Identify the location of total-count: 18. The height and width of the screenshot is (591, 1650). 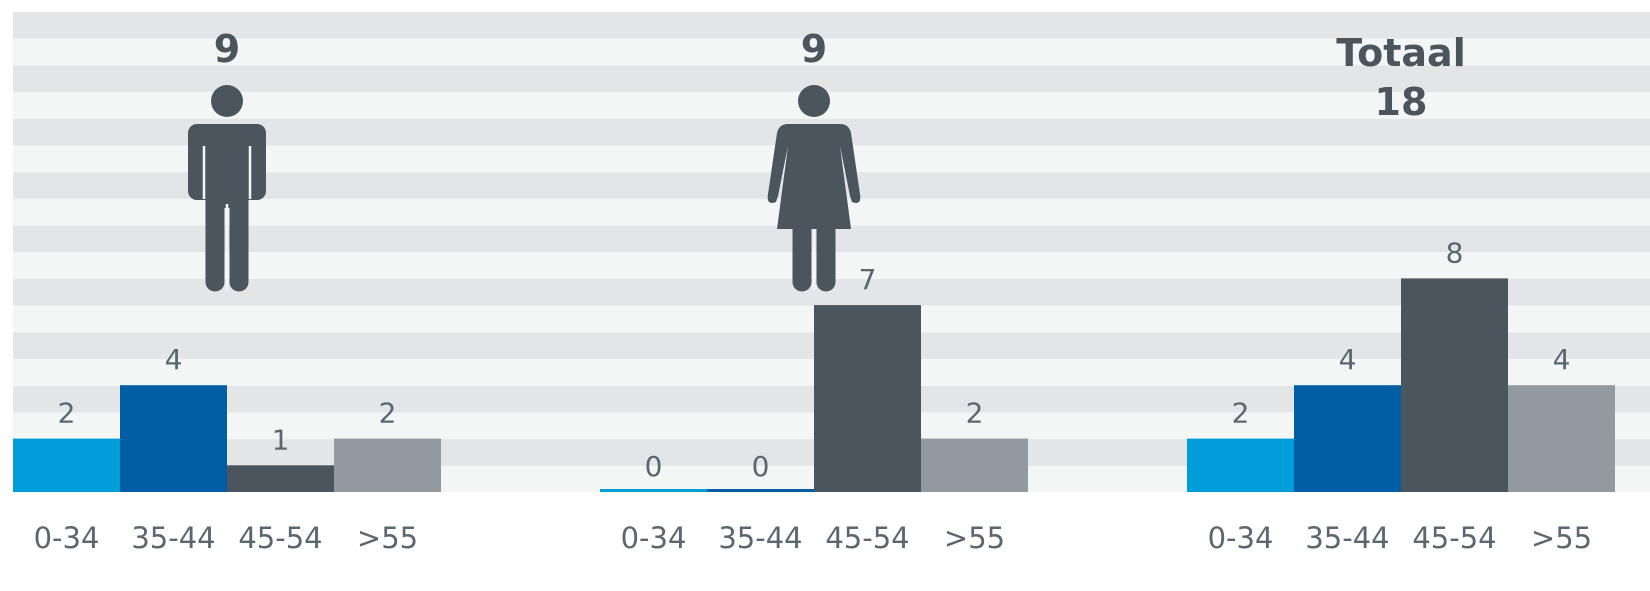
(1401, 102).